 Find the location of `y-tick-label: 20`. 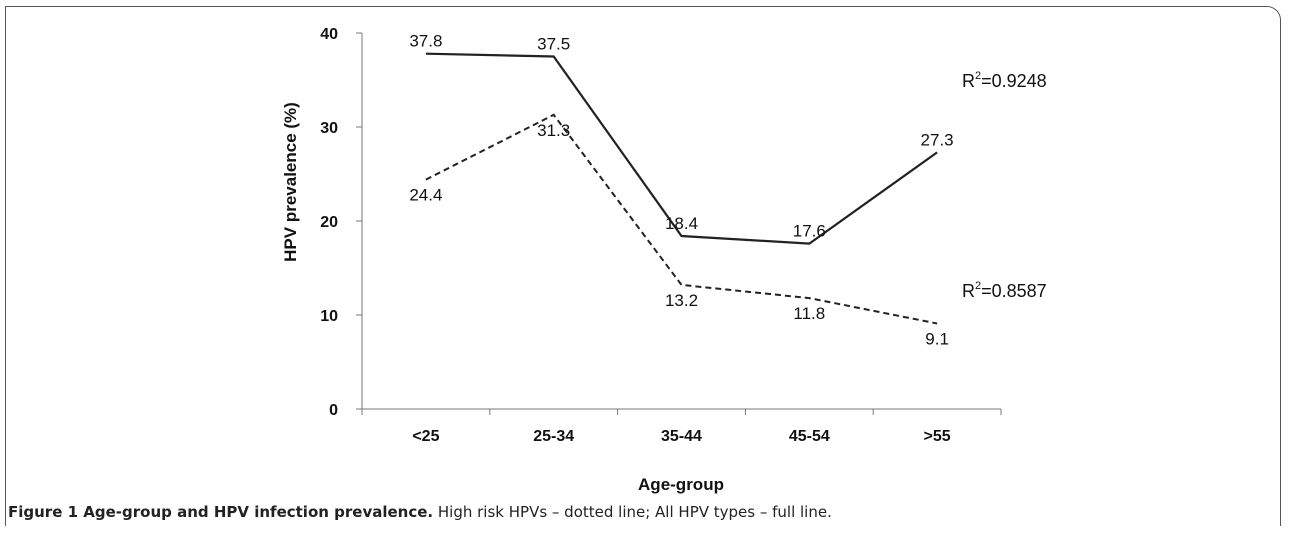

y-tick-label: 20 is located at coordinates (329, 222).